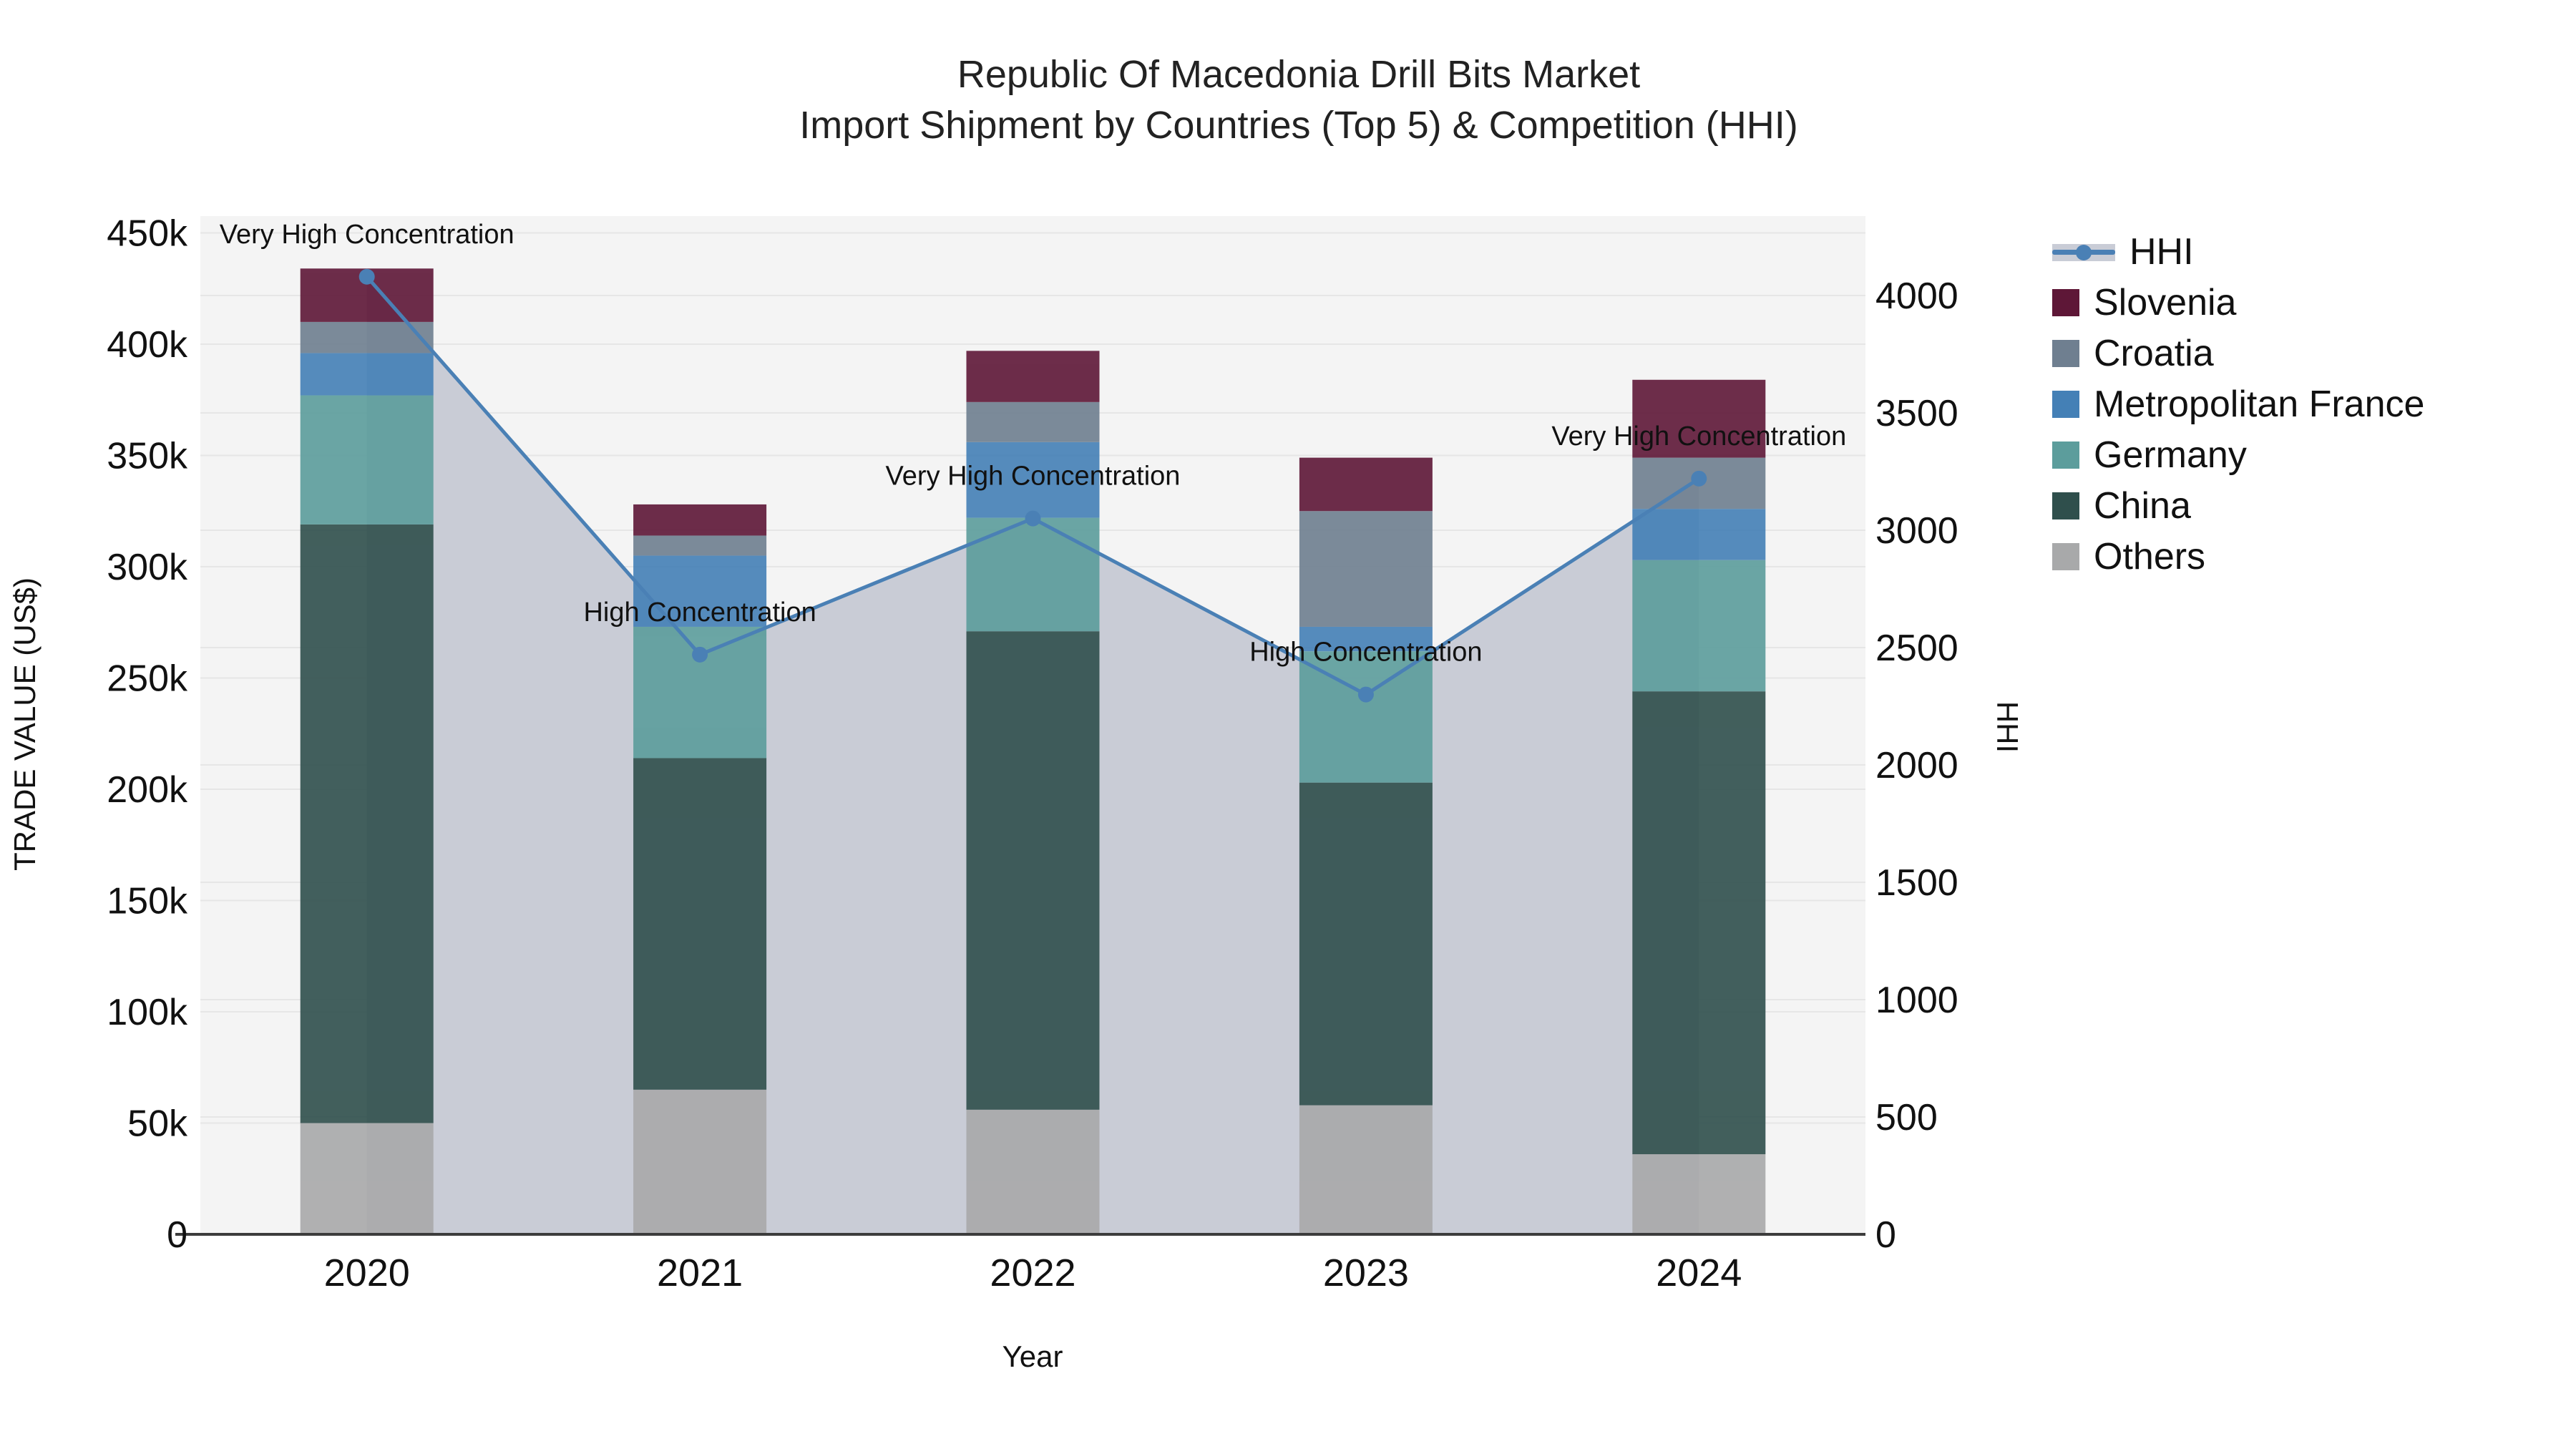  What do you see at coordinates (367, 337) in the screenshot?
I see `bar-segment-croatia-2020` at bounding box center [367, 337].